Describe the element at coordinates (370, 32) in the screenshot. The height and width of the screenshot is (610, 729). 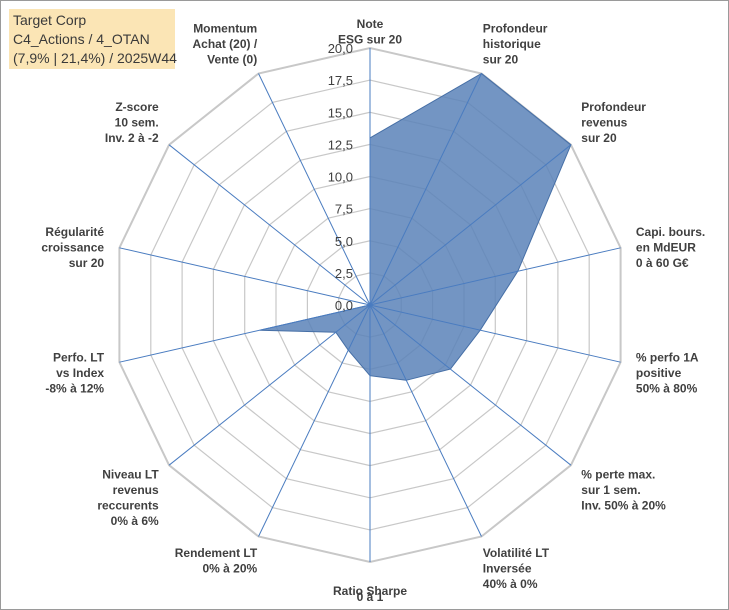
I see `axis-label: Note ESG sur 20` at that location.